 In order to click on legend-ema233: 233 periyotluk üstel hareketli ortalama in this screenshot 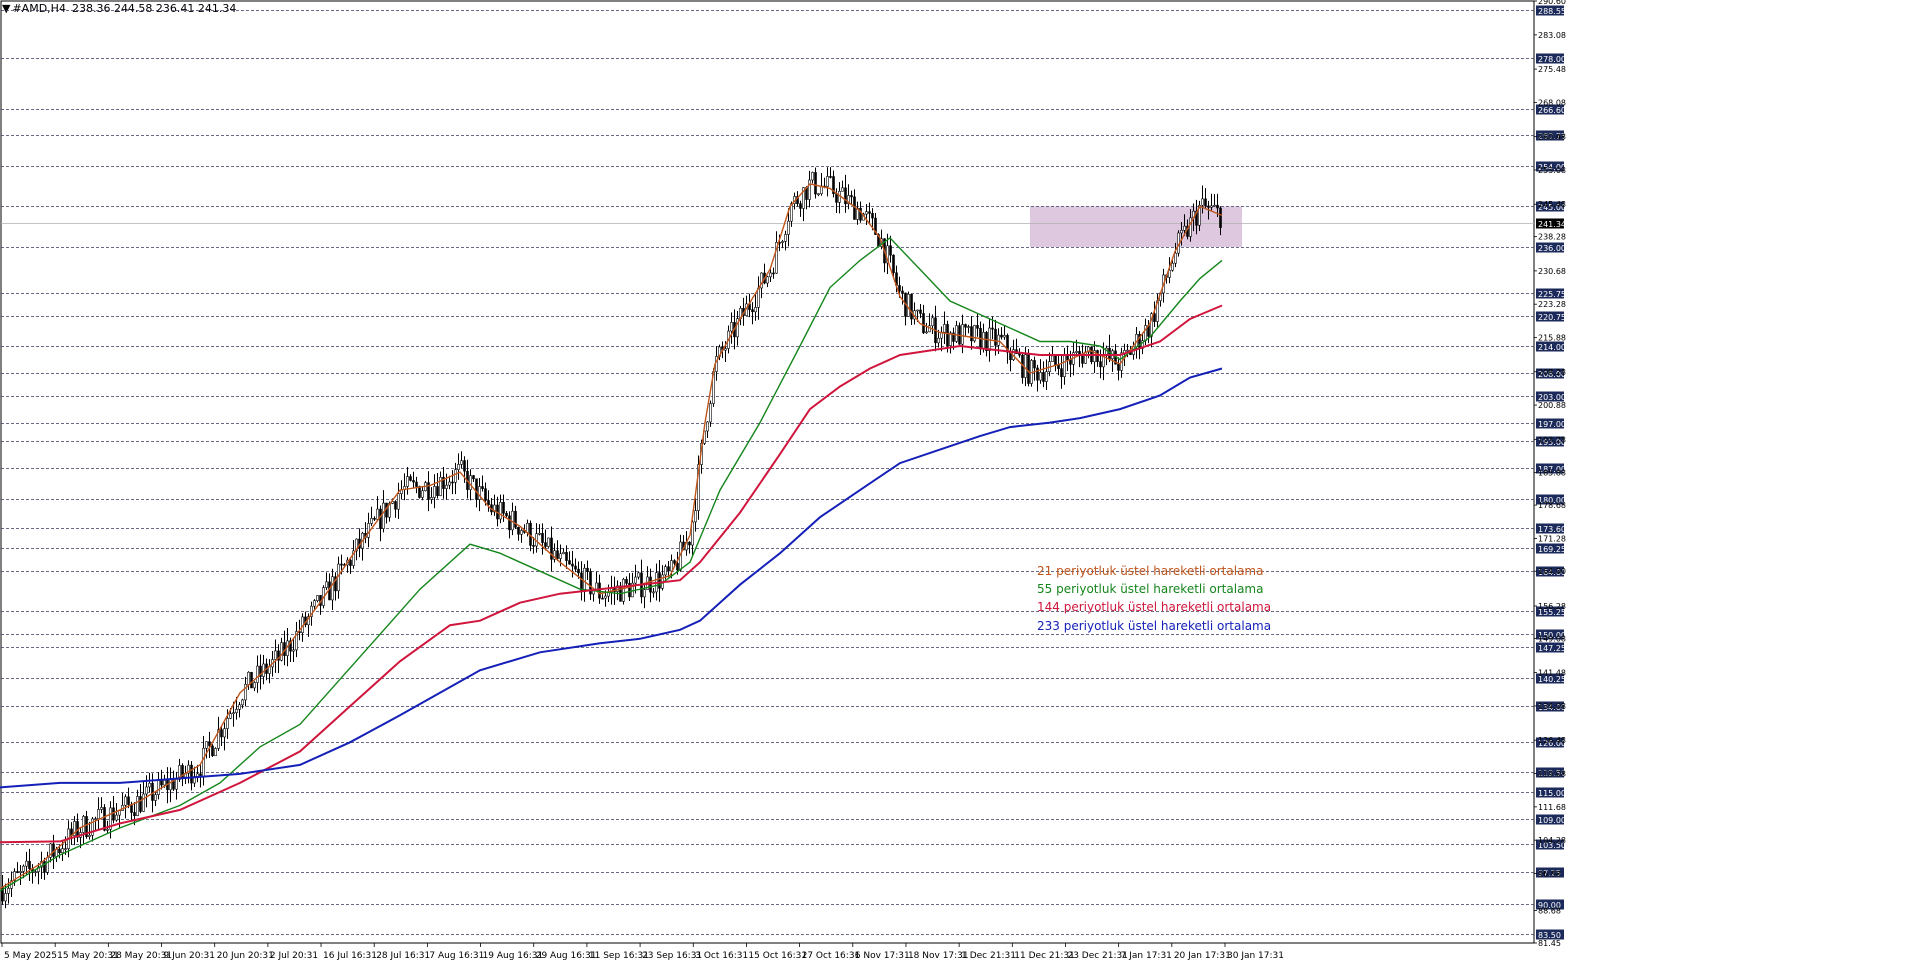, I will do `click(1154, 626)`.